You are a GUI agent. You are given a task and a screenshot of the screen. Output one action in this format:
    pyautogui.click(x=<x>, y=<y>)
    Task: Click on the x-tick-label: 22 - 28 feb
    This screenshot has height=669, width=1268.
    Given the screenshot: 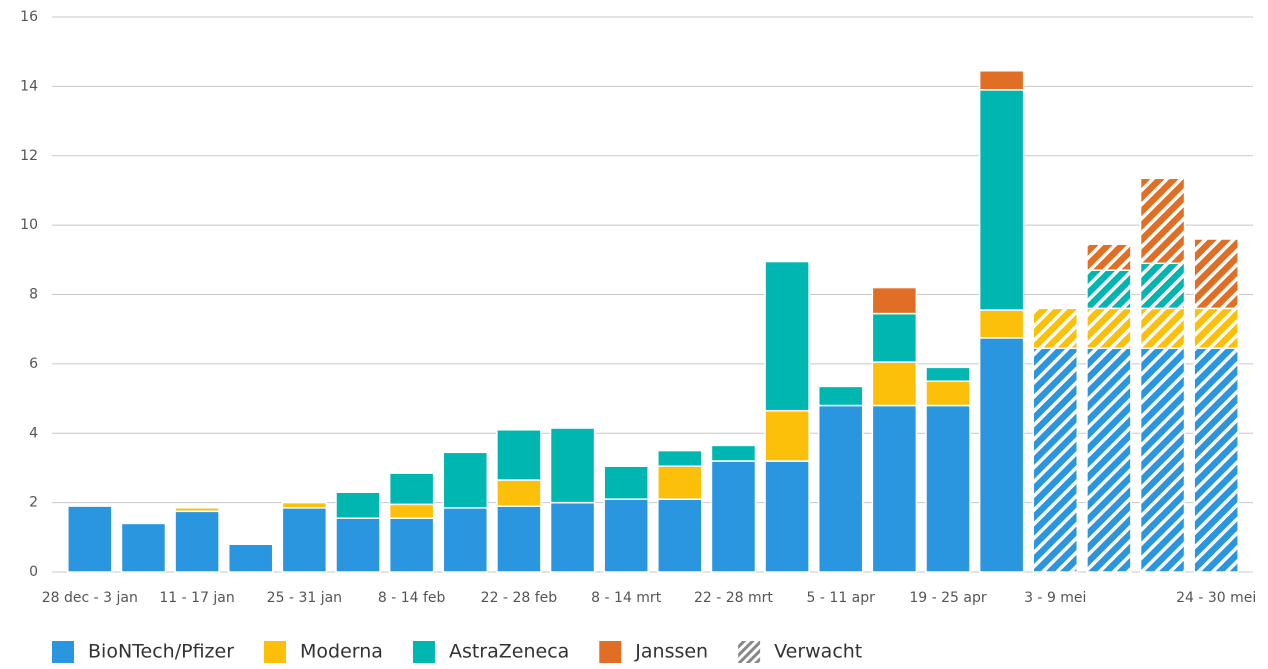 What is the action you would take?
    pyautogui.click(x=519, y=598)
    